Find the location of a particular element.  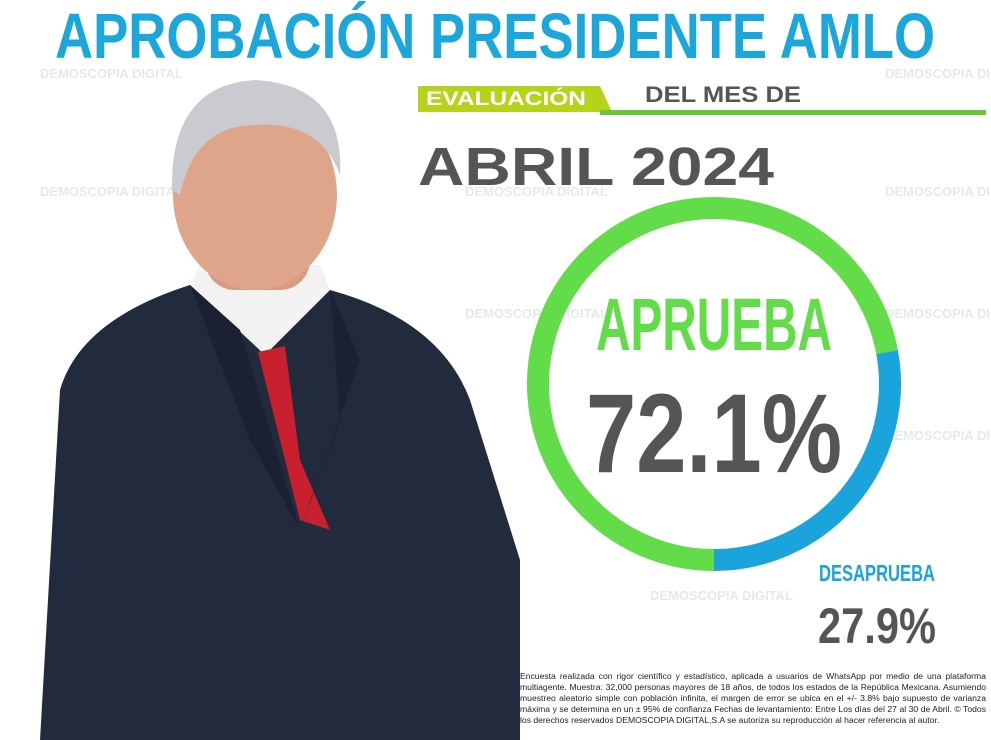

badge: EVALUACIÓN is located at coordinates (506, 99).